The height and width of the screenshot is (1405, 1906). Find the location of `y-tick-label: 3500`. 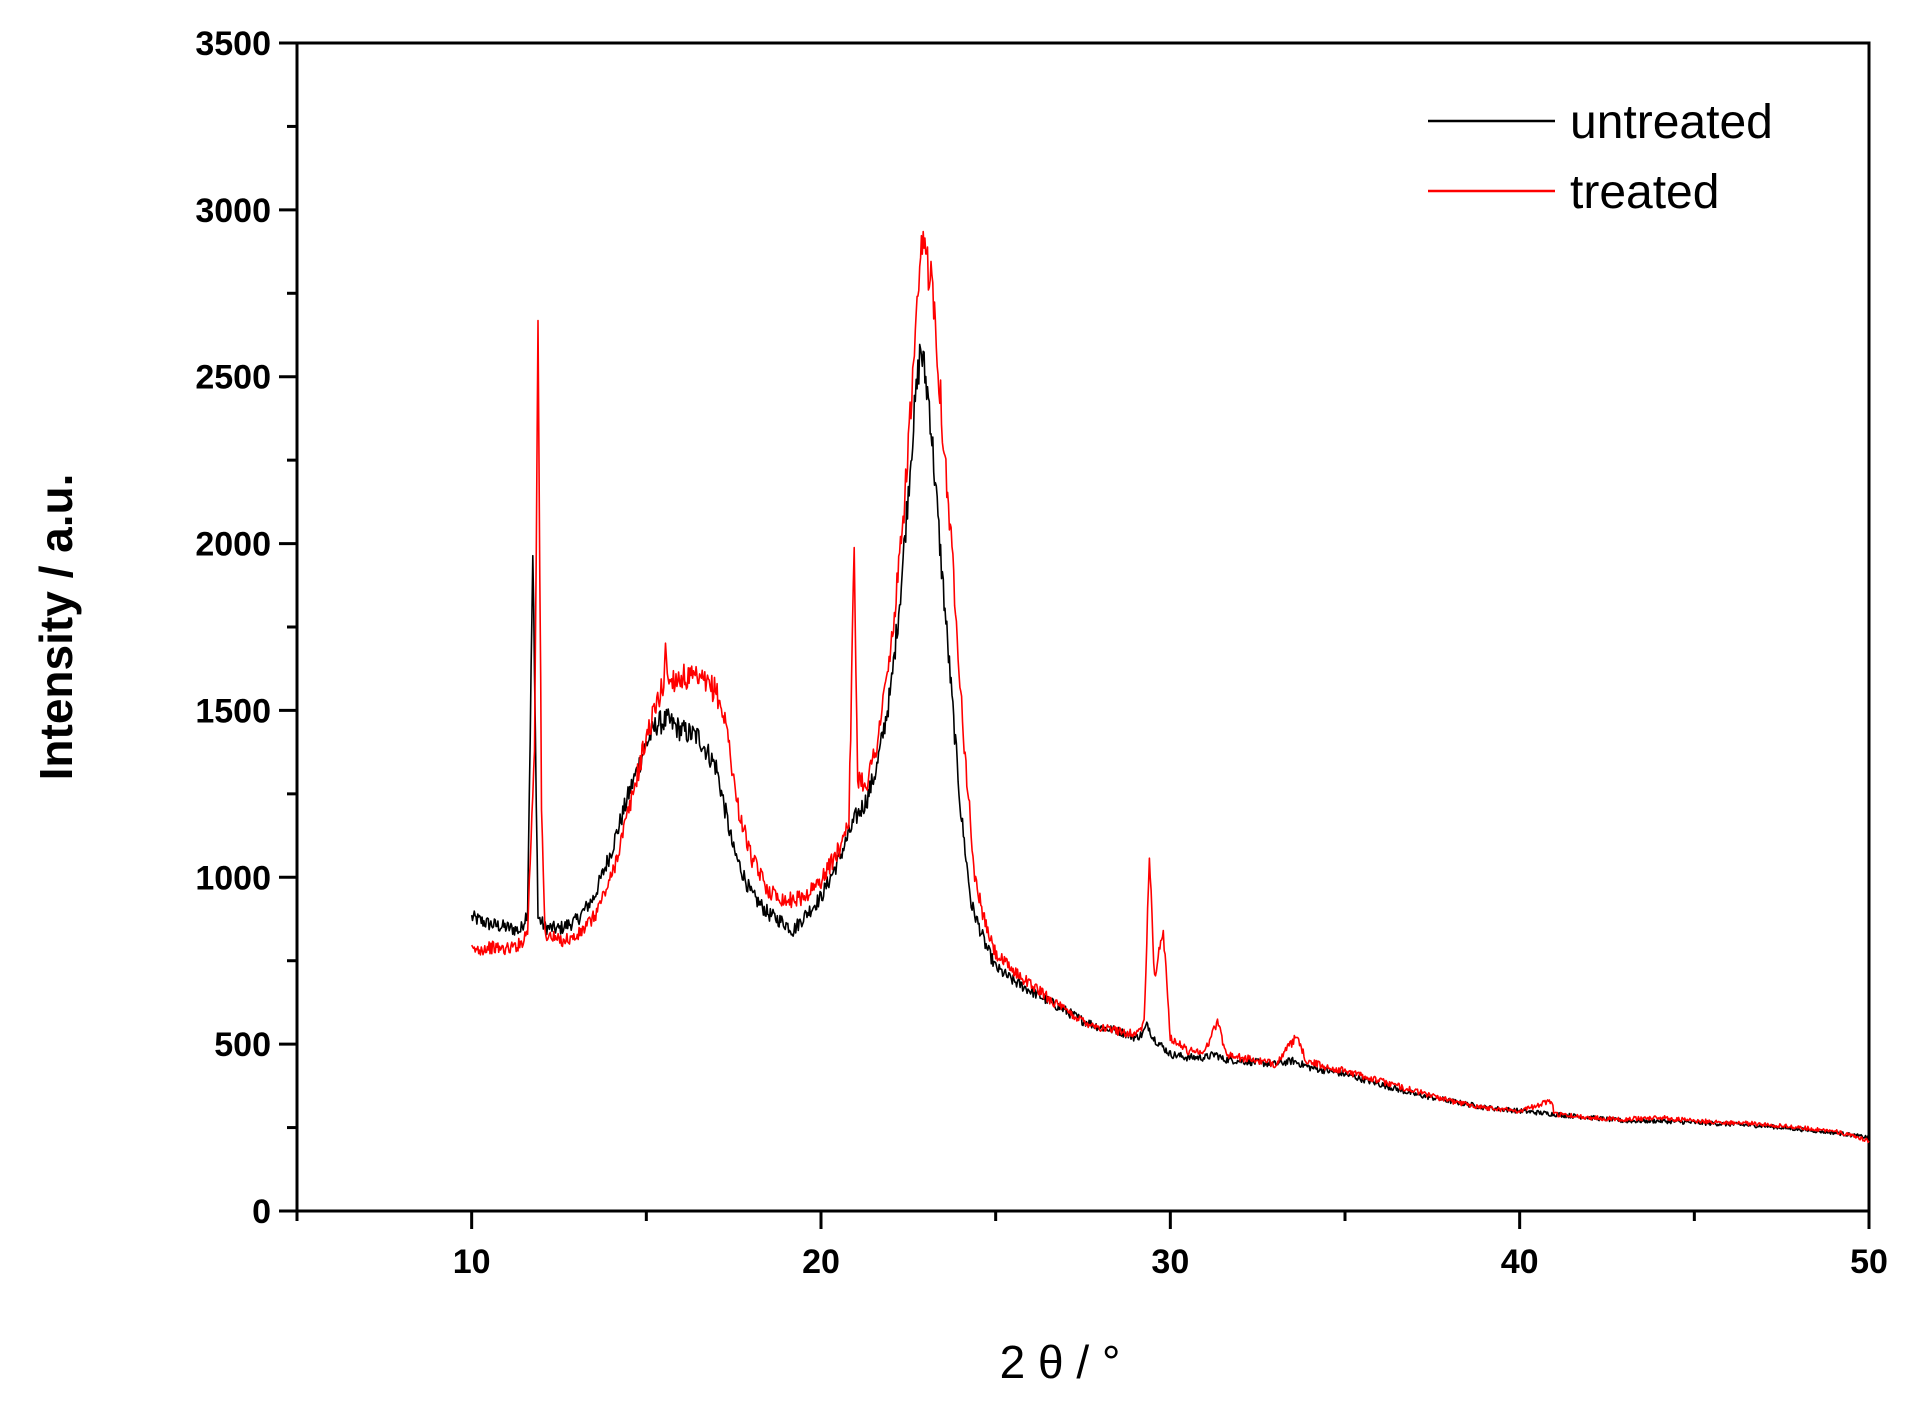

y-tick-label: 3500 is located at coordinates (233, 44).